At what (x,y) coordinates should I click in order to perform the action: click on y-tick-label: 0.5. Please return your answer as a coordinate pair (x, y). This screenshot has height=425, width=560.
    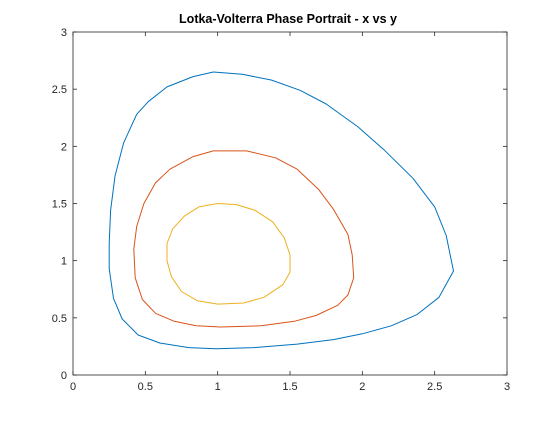
    Looking at the image, I should click on (59, 319).